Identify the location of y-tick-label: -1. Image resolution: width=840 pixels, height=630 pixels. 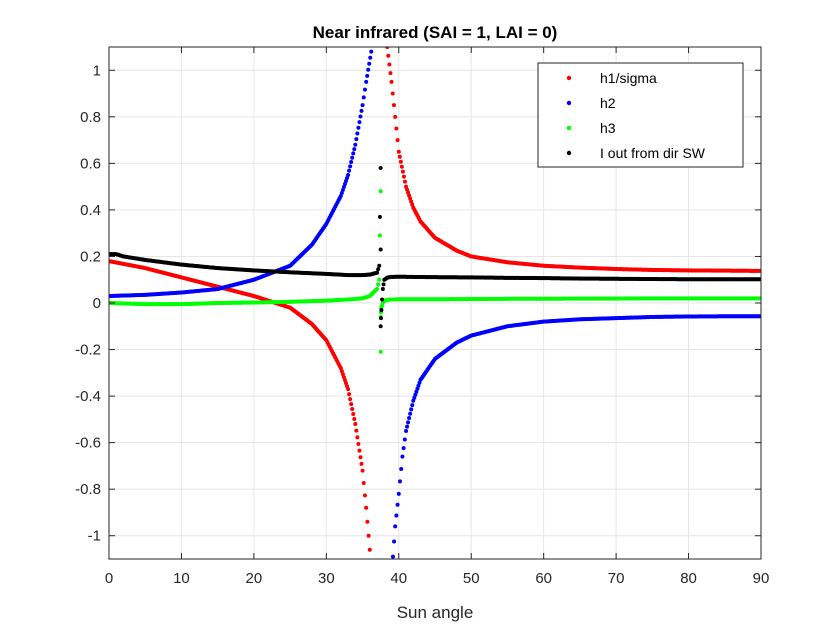
(94, 536).